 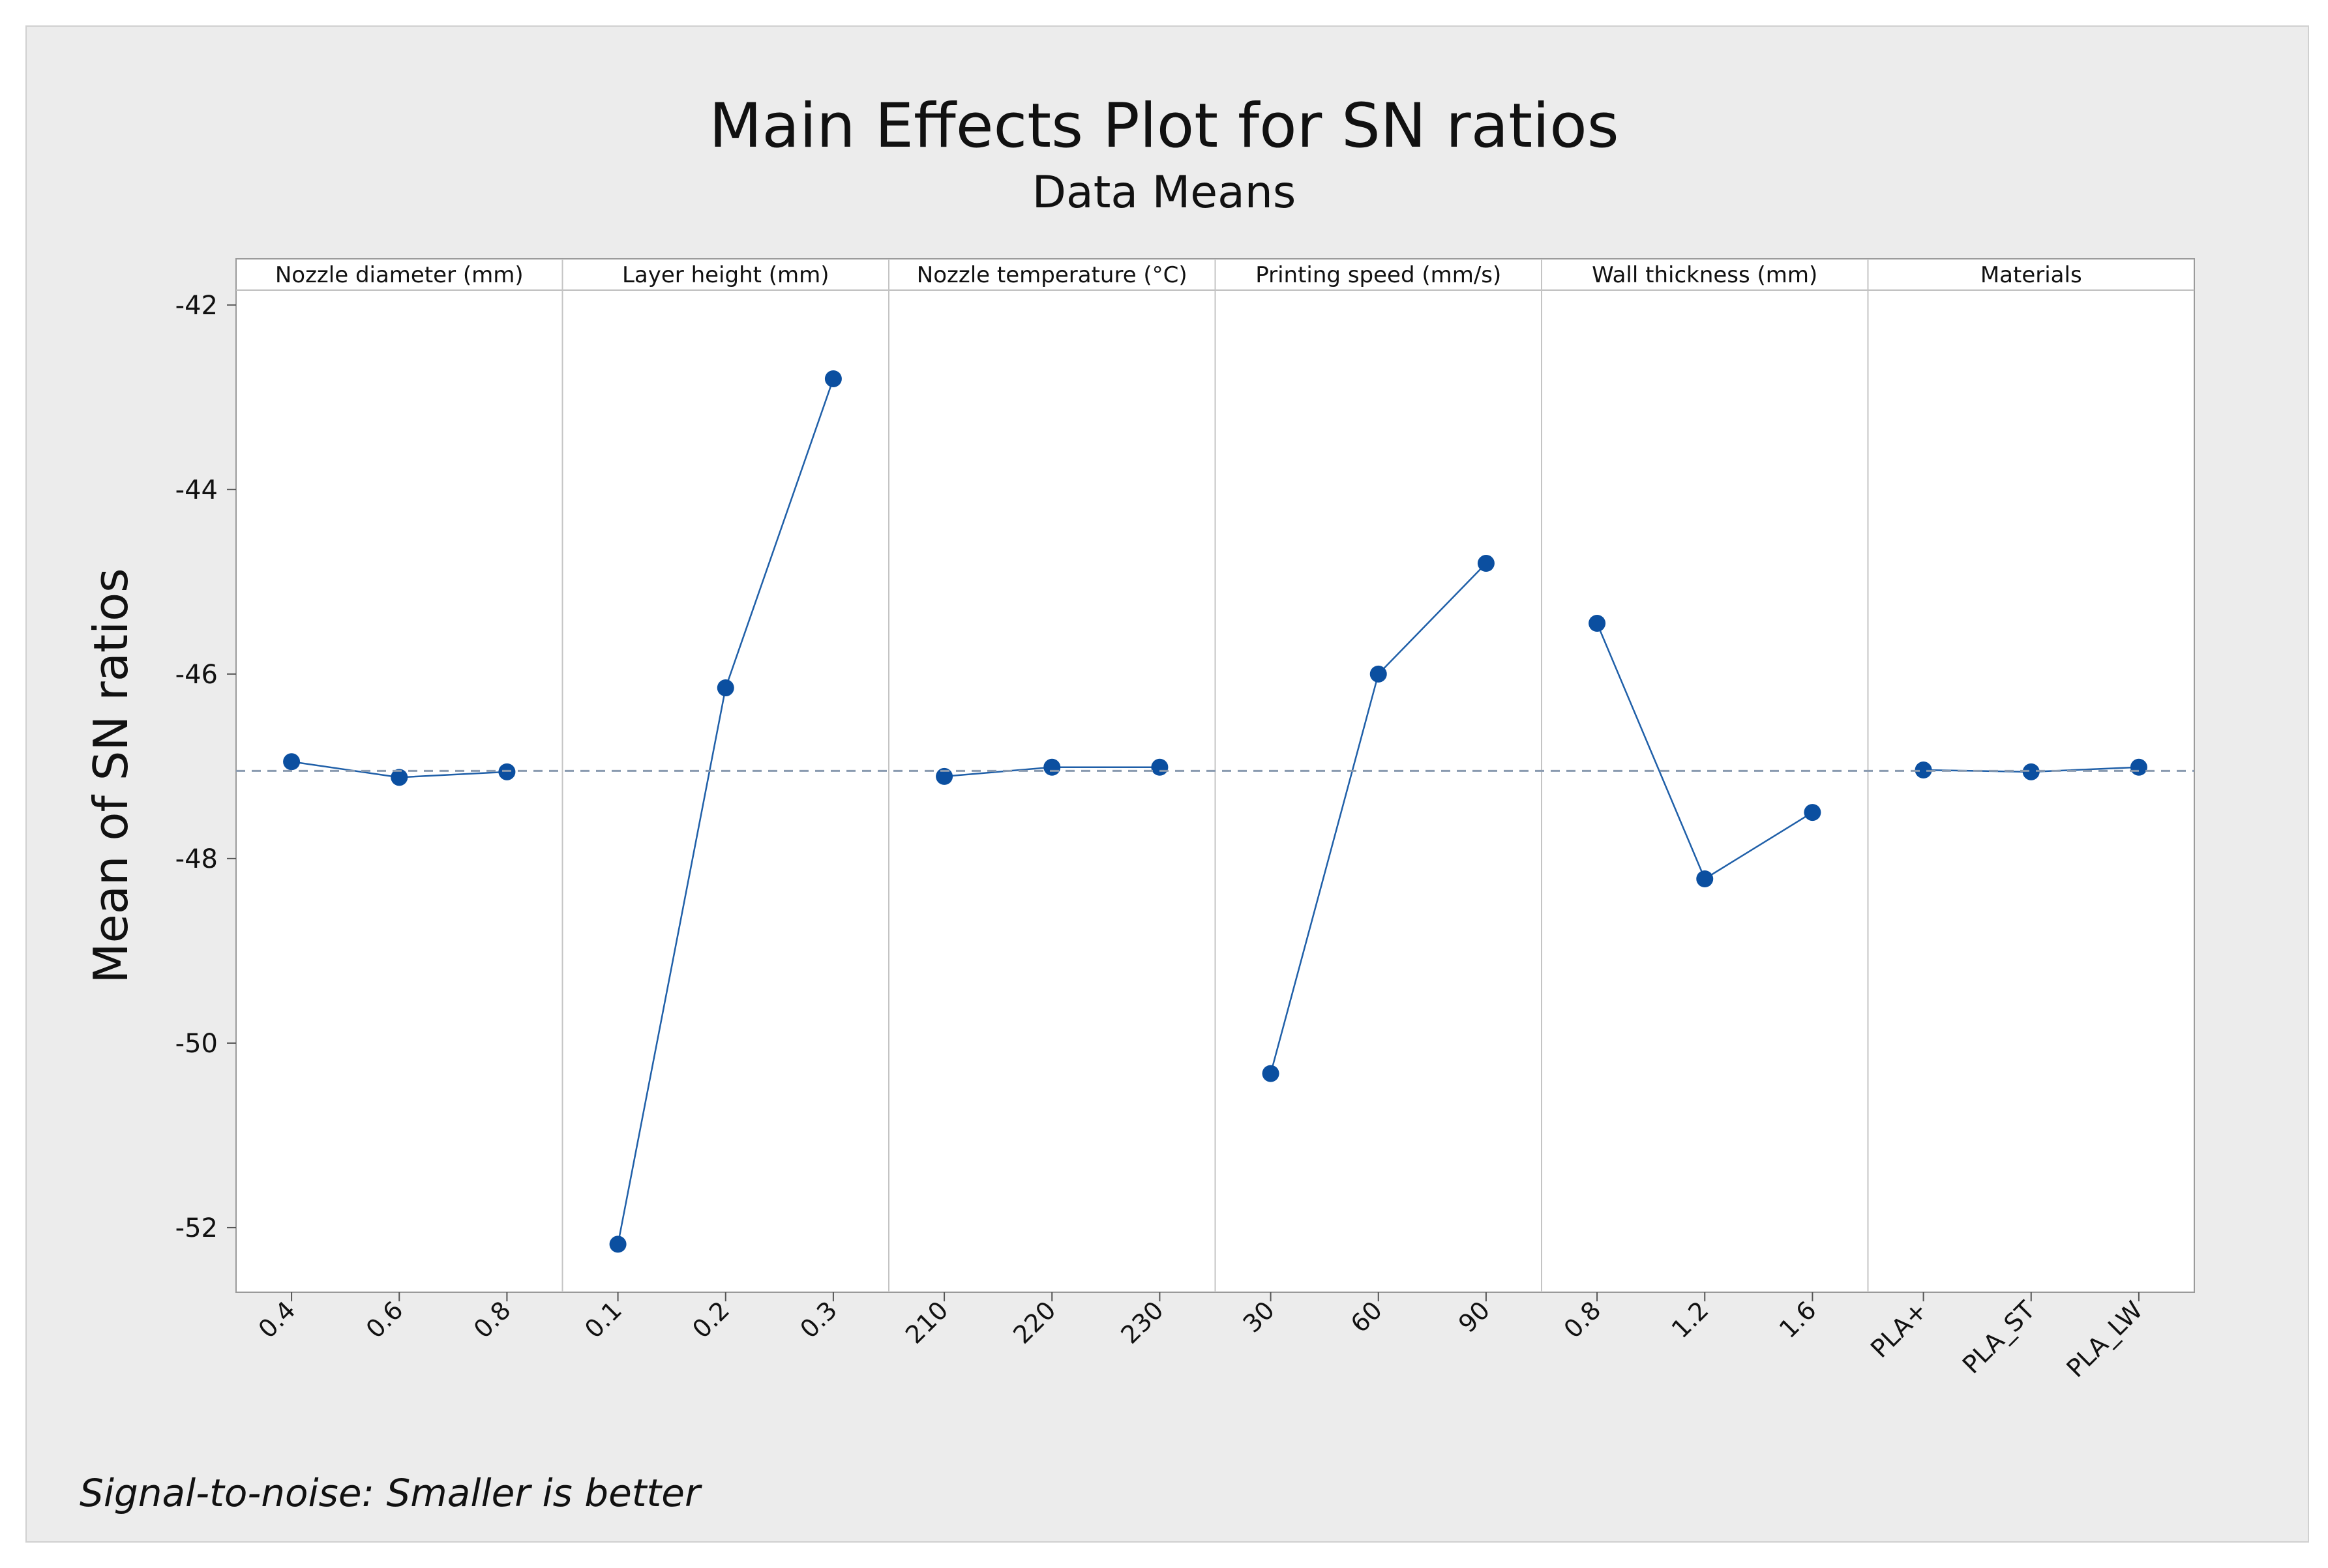 I want to click on panel-label: Nozzle diameter (mm), so click(x=399, y=275).